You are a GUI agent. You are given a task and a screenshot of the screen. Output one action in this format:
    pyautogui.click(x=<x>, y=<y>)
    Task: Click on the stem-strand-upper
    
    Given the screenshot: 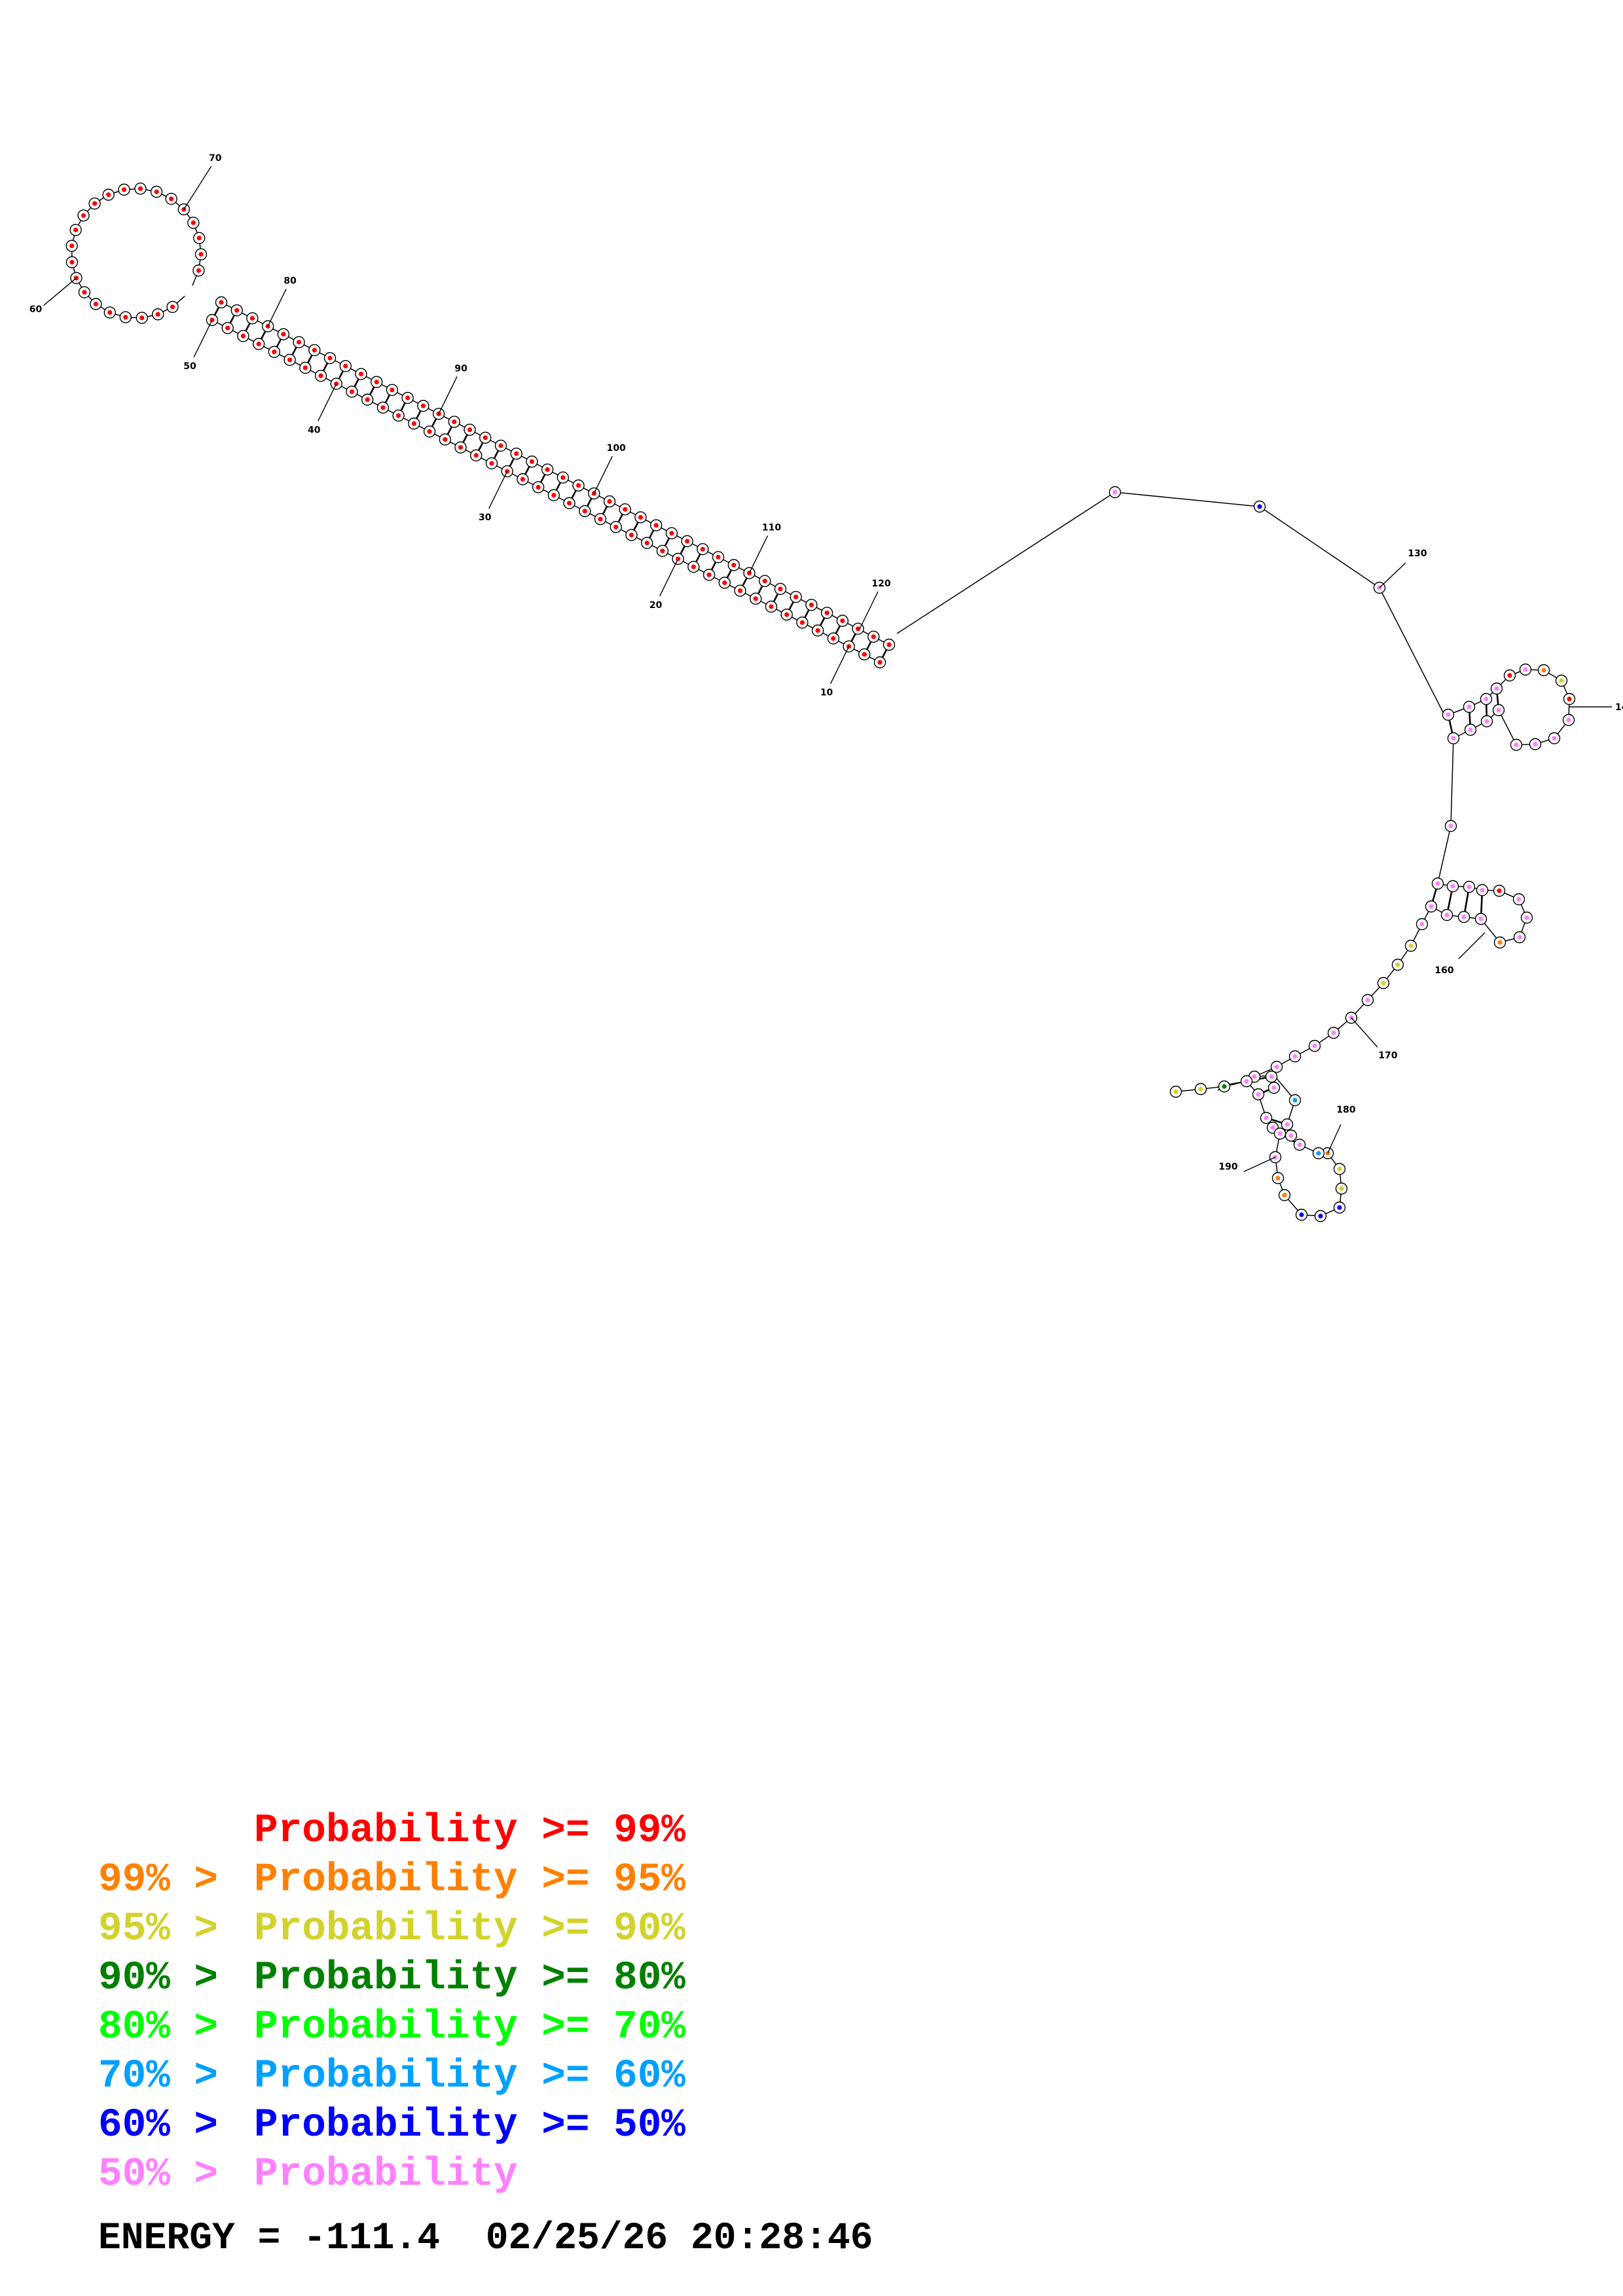 What is the action you would take?
    pyautogui.click(x=555, y=473)
    